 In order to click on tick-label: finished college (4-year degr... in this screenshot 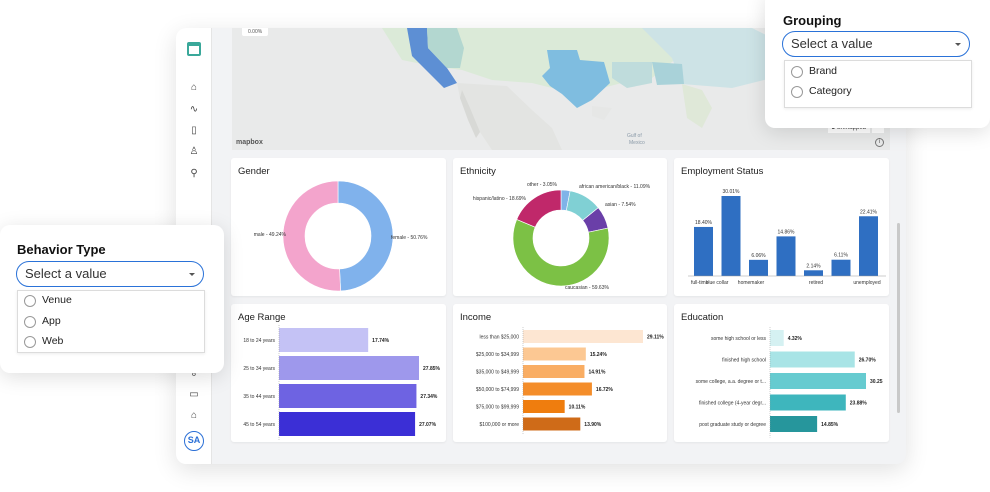, I will do `click(732, 404)`.